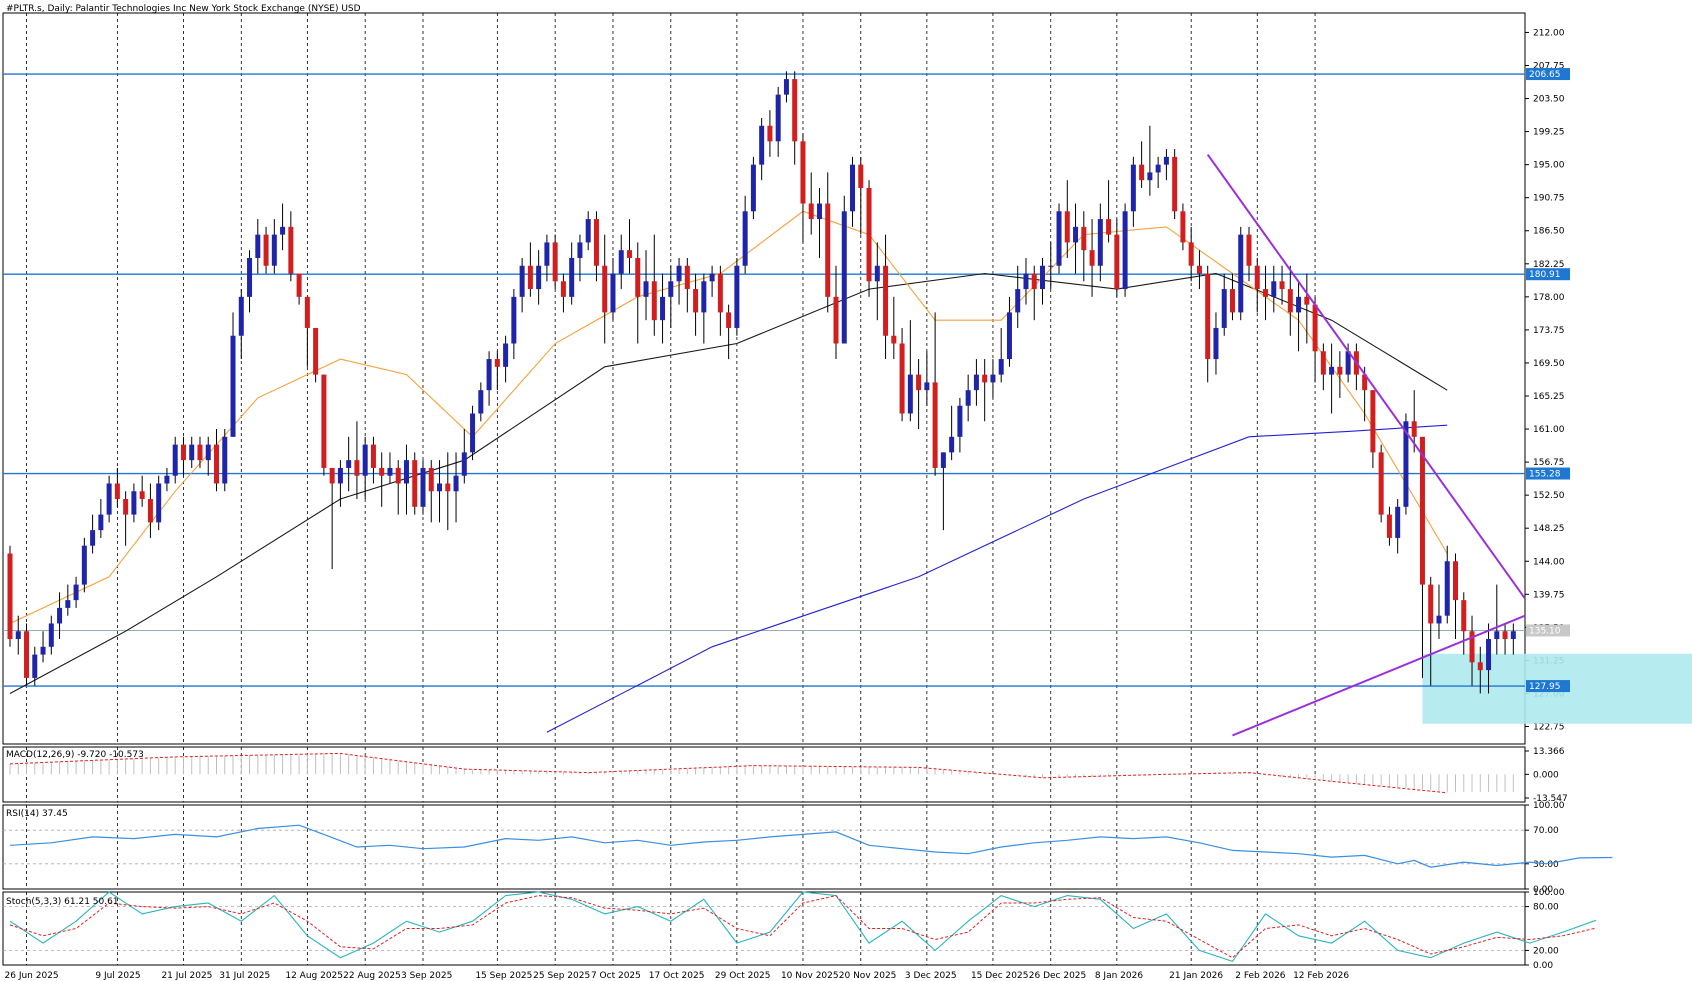 This screenshot has height=981, width=1692. I want to click on price-tick-label: 203.50, so click(1549, 100).